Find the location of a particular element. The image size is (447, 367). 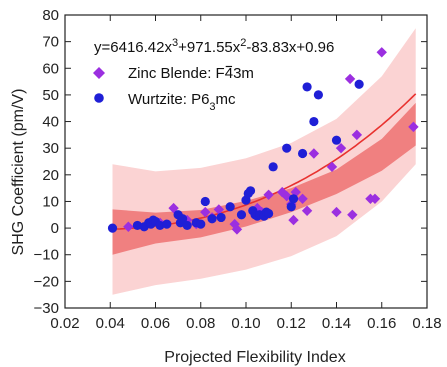

y-tick-label: −20 is located at coordinates (46, 281).